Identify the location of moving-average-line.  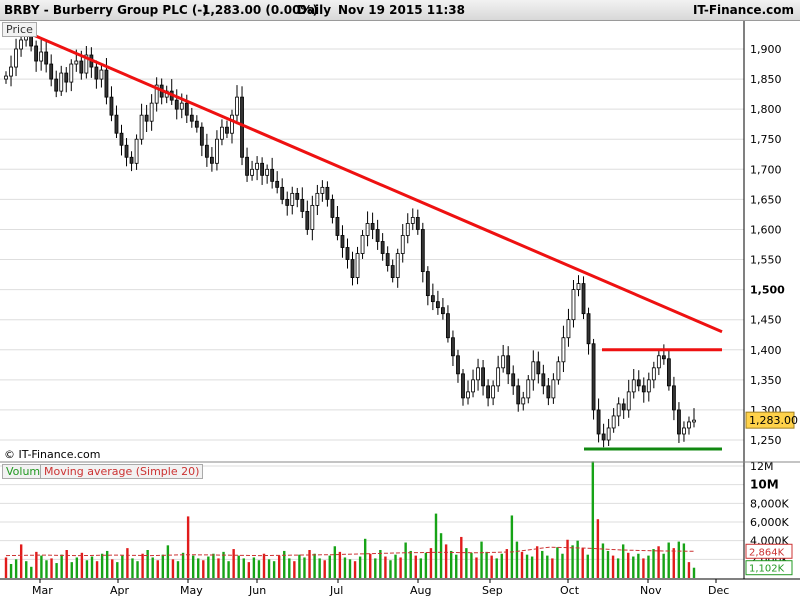
(350, 551).